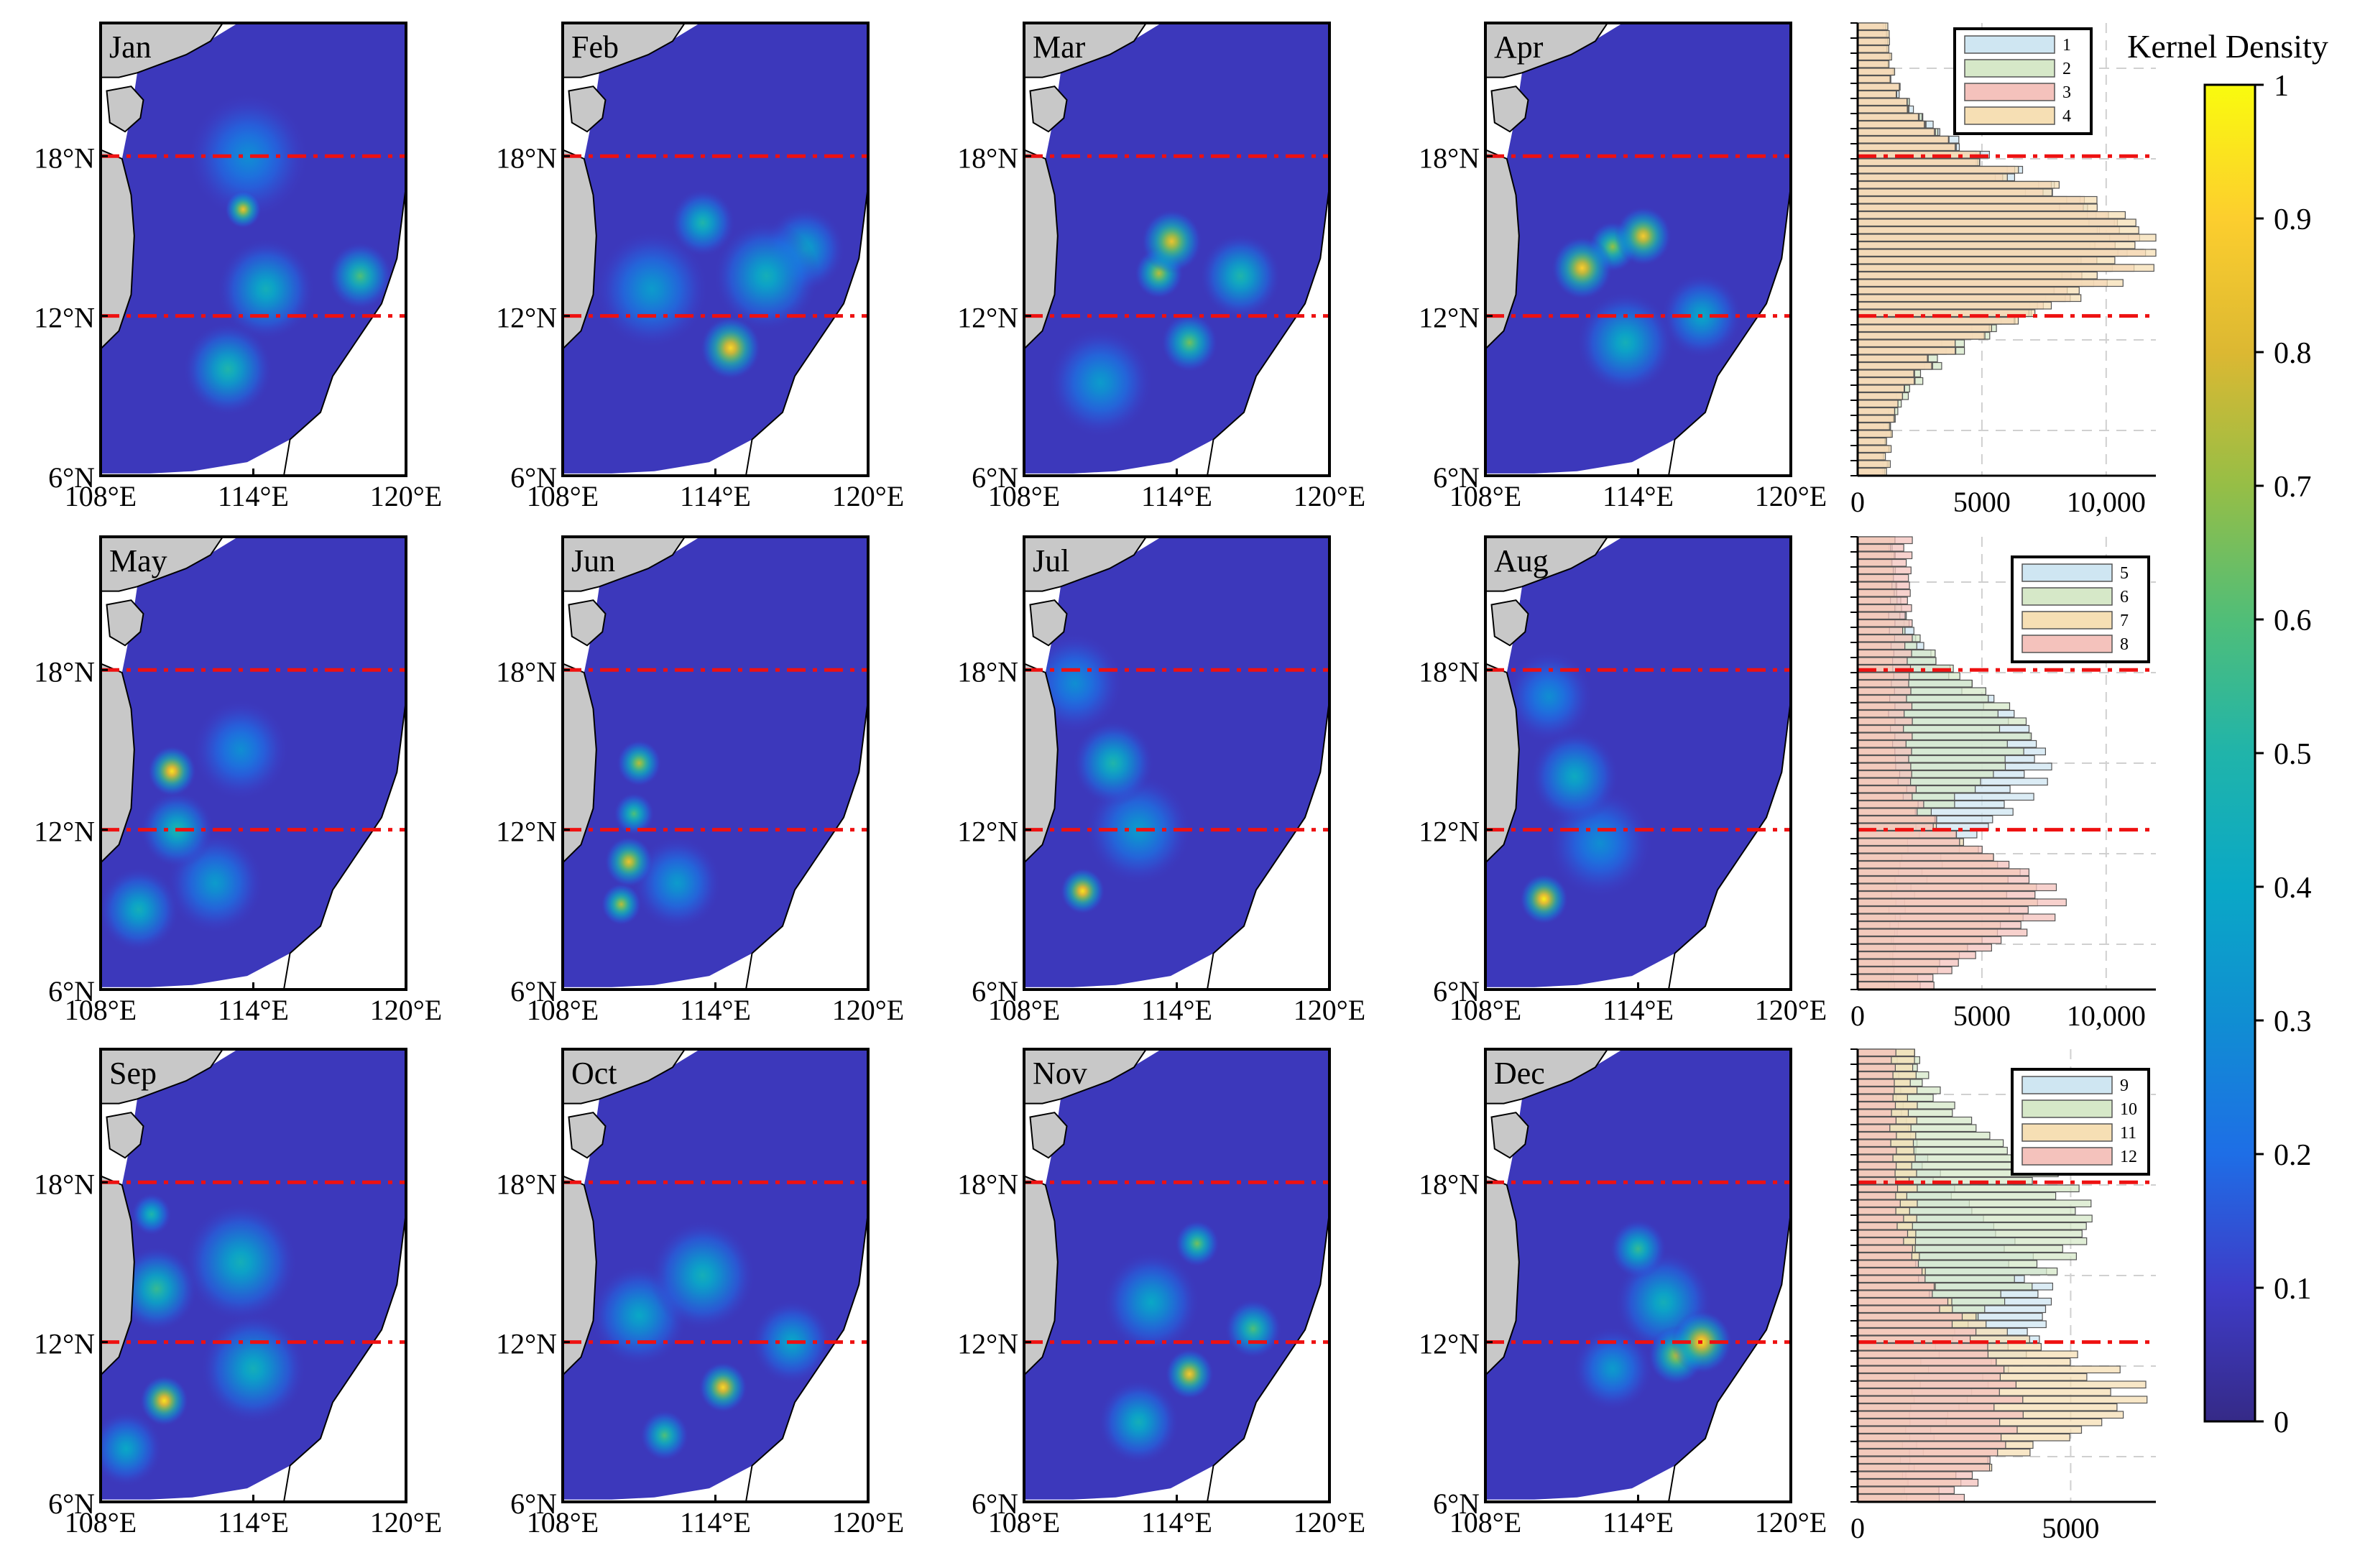 This screenshot has width=2365, height=1568. Describe the element at coordinates (1982, 1016) in the screenshot. I see `hist-x-tick-label: 5000` at that location.